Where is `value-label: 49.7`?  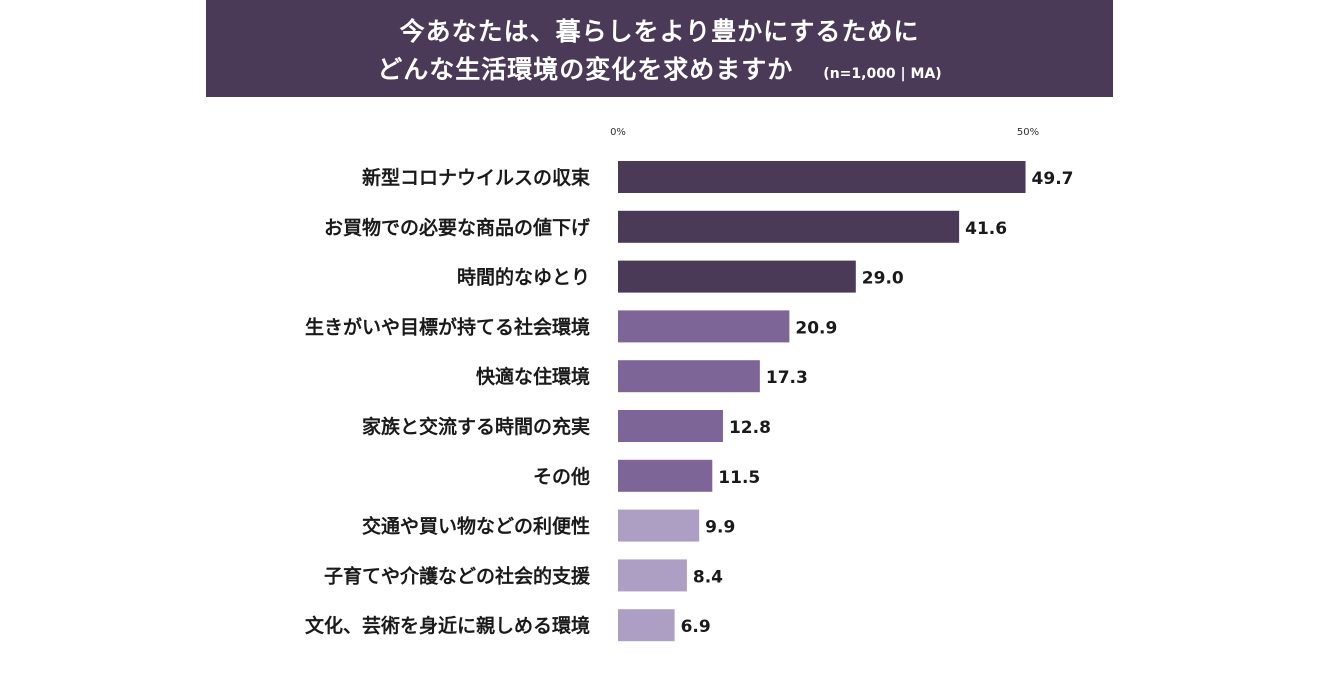
value-label: 49.7 is located at coordinates (1053, 179).